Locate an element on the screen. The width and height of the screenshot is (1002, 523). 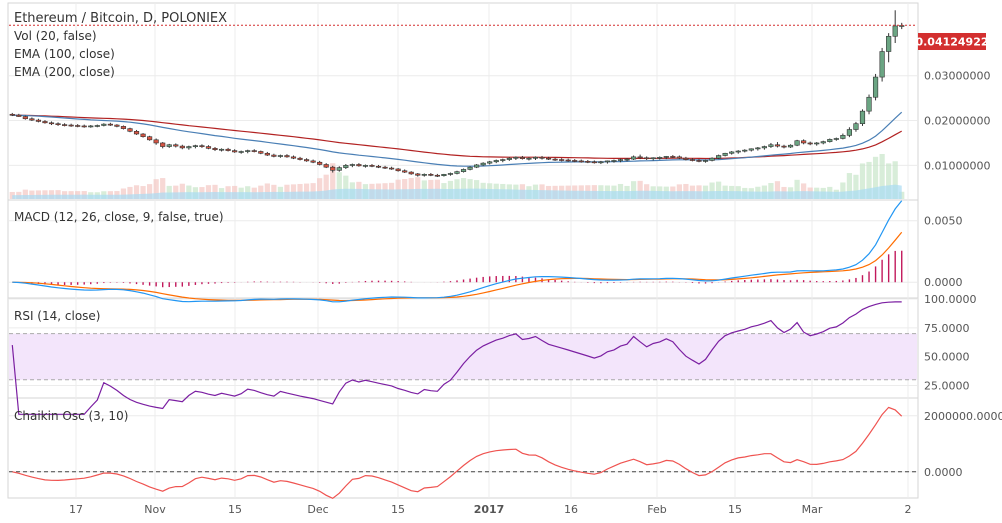
legend-ema100: EMA (100, close) is located at coordinates (64, 54).